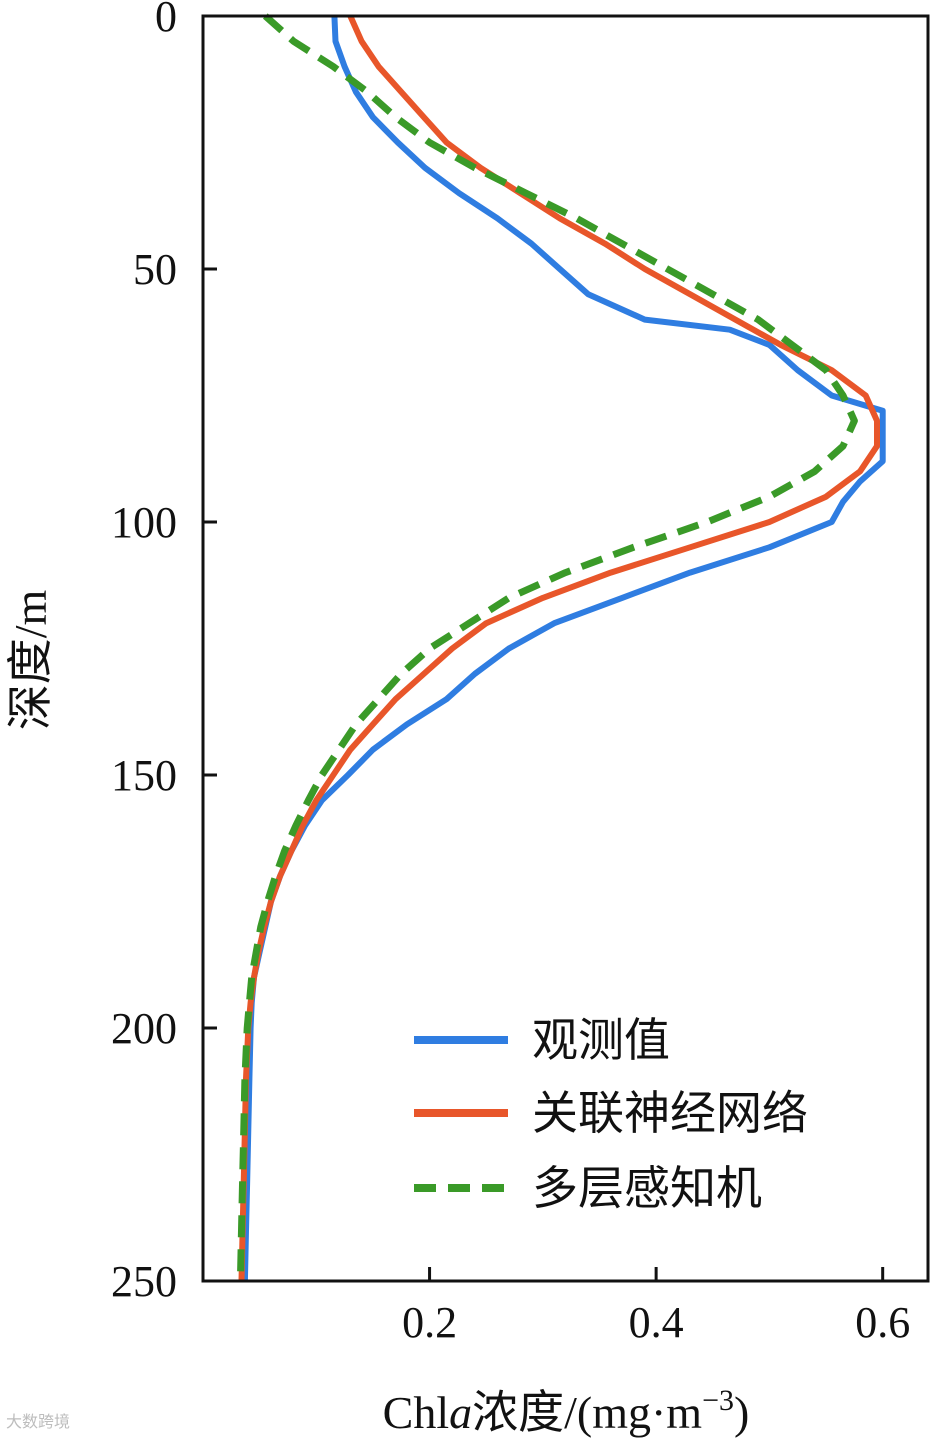 This screenshot has width=930, height=1442. I want to click on x-tick-label-0.4: 0.4, so click(656, 1322).